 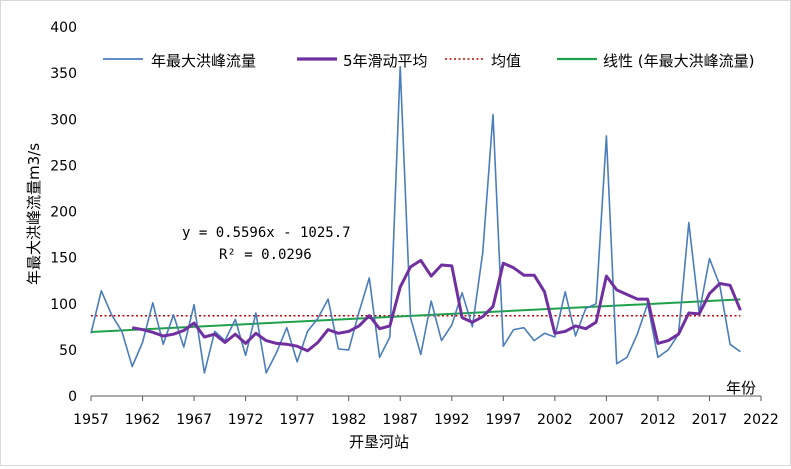 What do you see at coordinates (63, 166) in the screenshot?
I see `y-tick-label: 250` at bounding box center [63, 166].